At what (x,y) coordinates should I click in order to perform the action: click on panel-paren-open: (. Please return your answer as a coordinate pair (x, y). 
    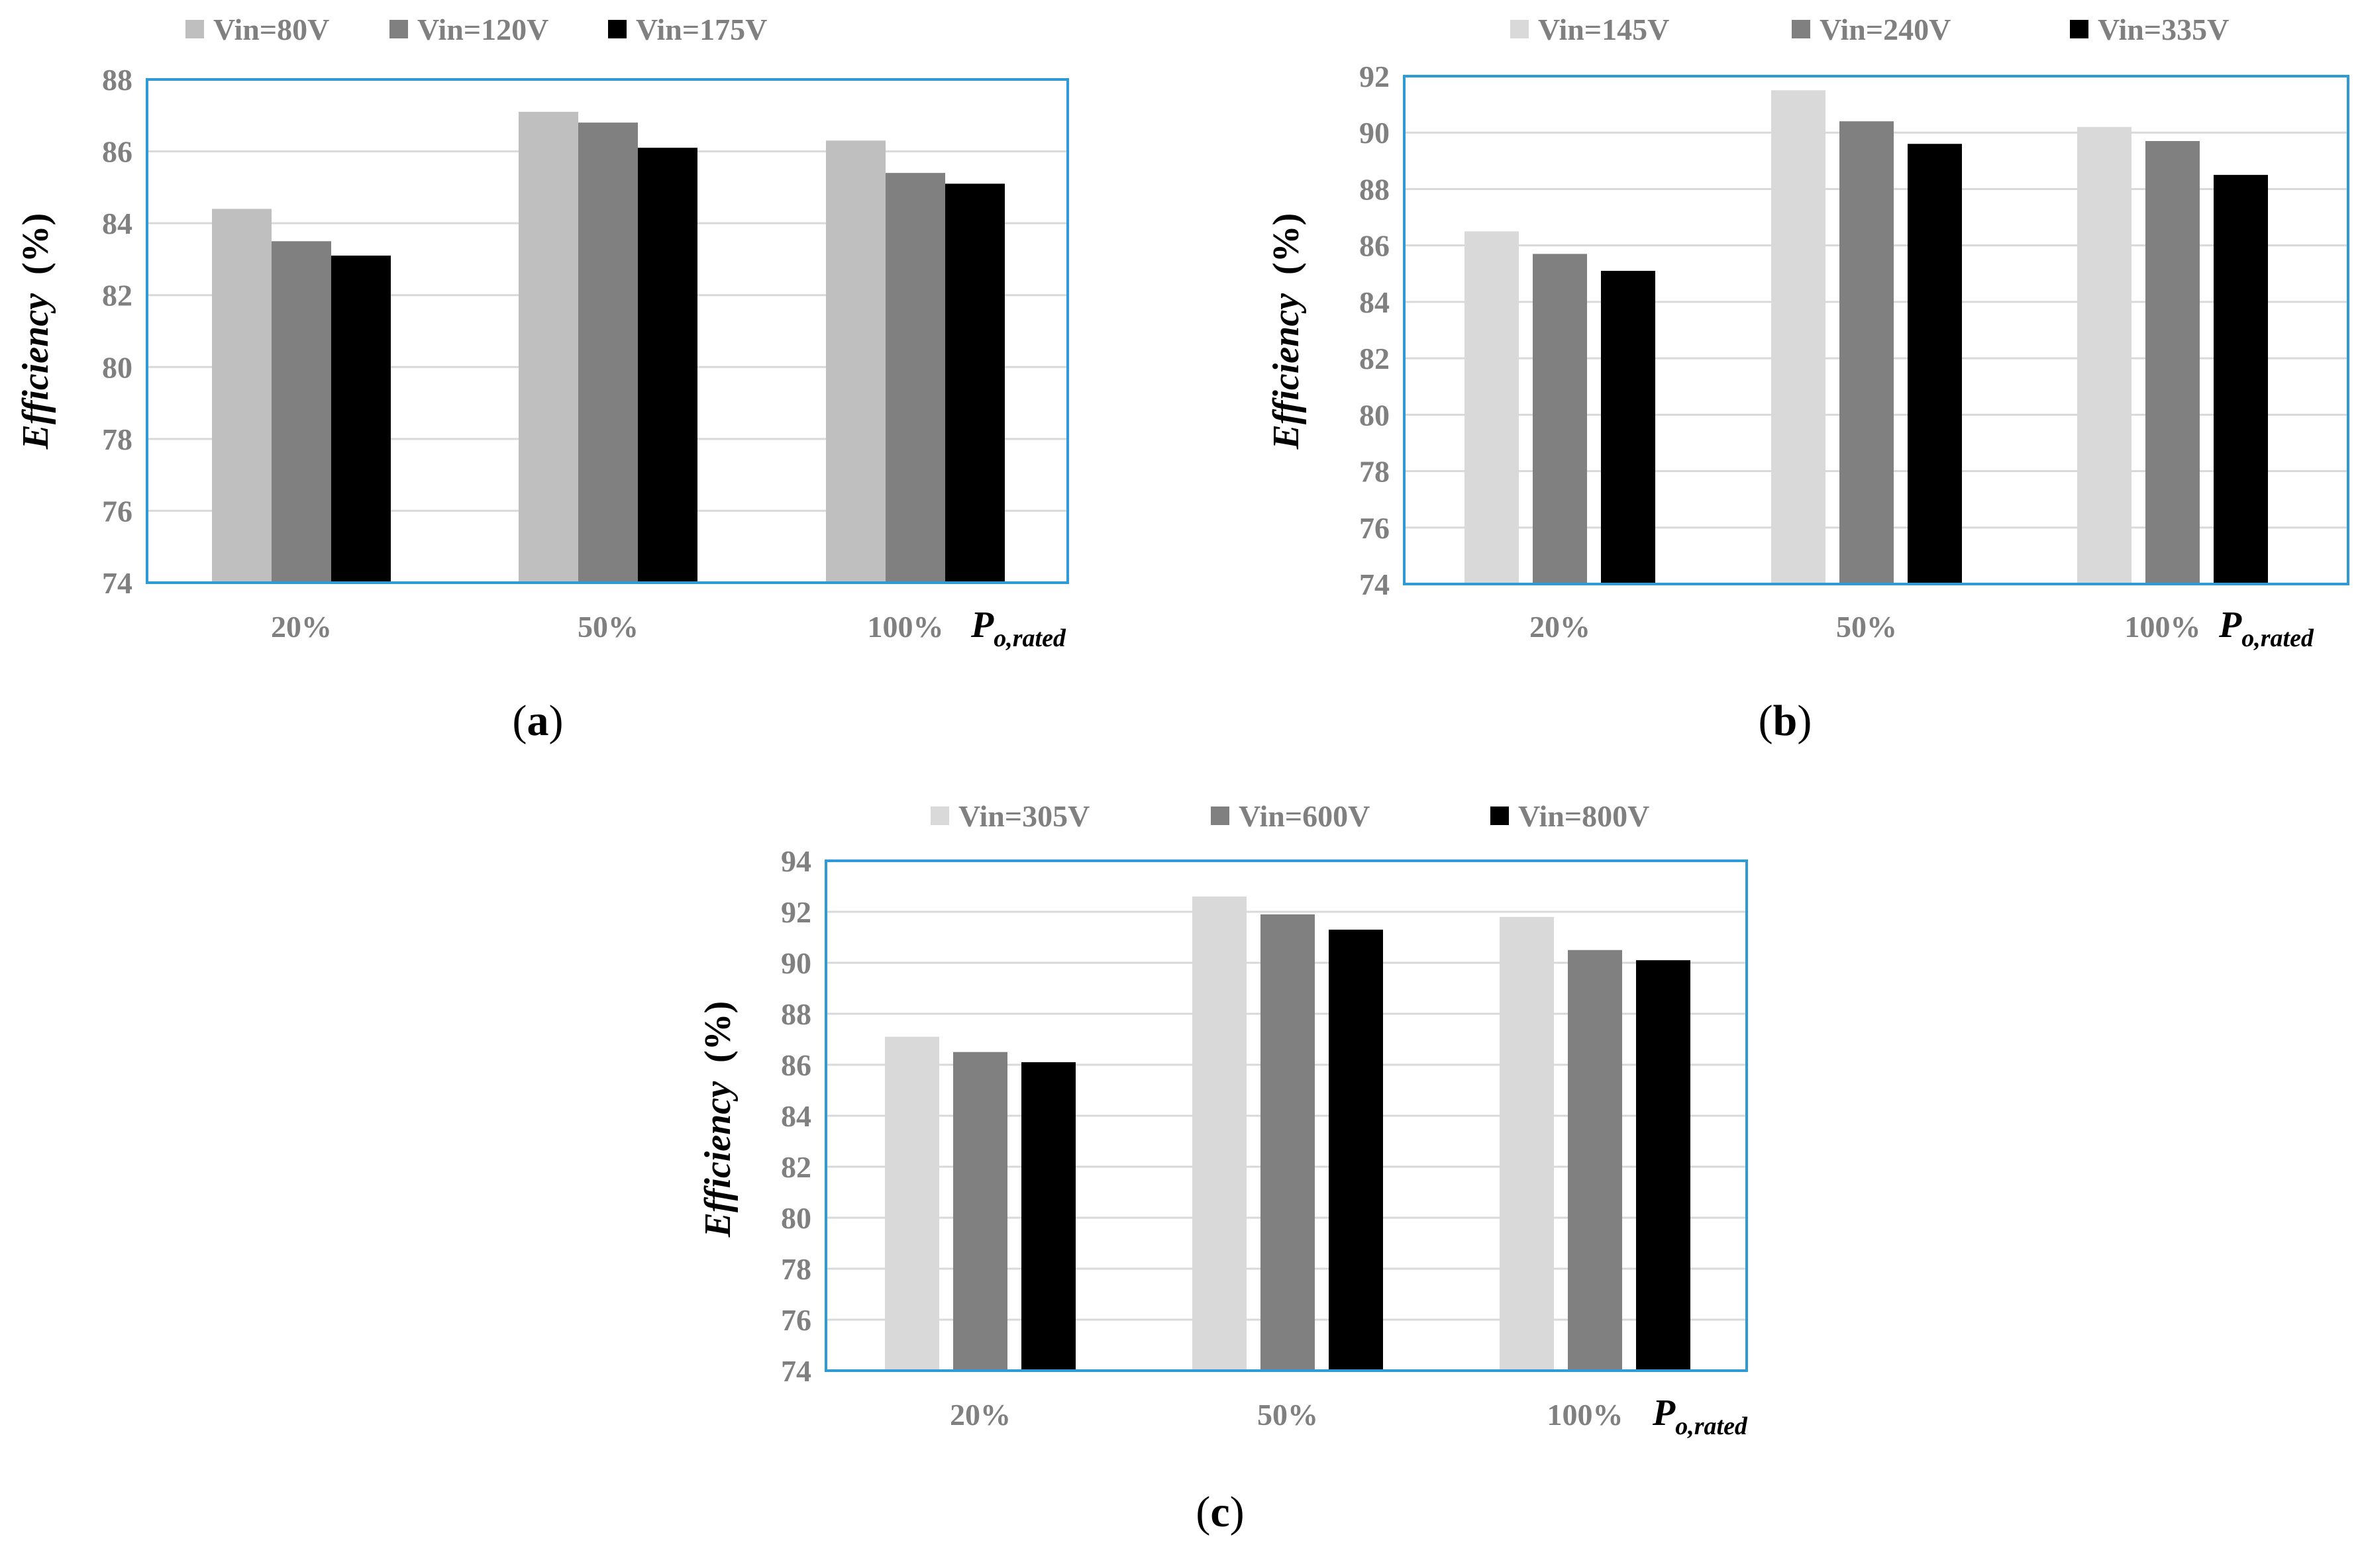
    Looking at the image, I should click on (520, 721).